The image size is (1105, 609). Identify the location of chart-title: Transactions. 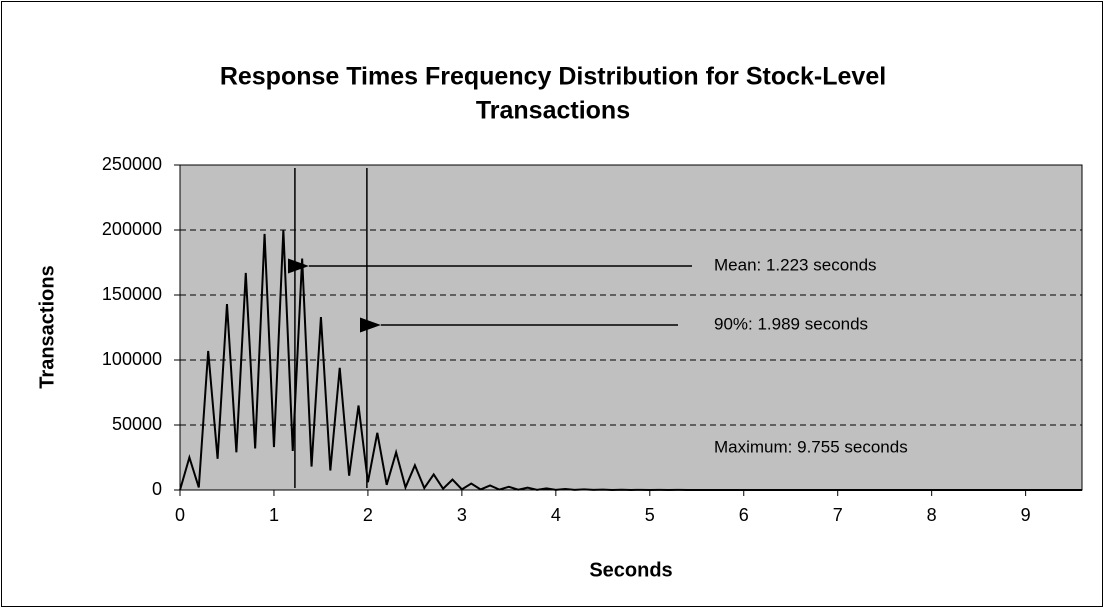
(553, 111).